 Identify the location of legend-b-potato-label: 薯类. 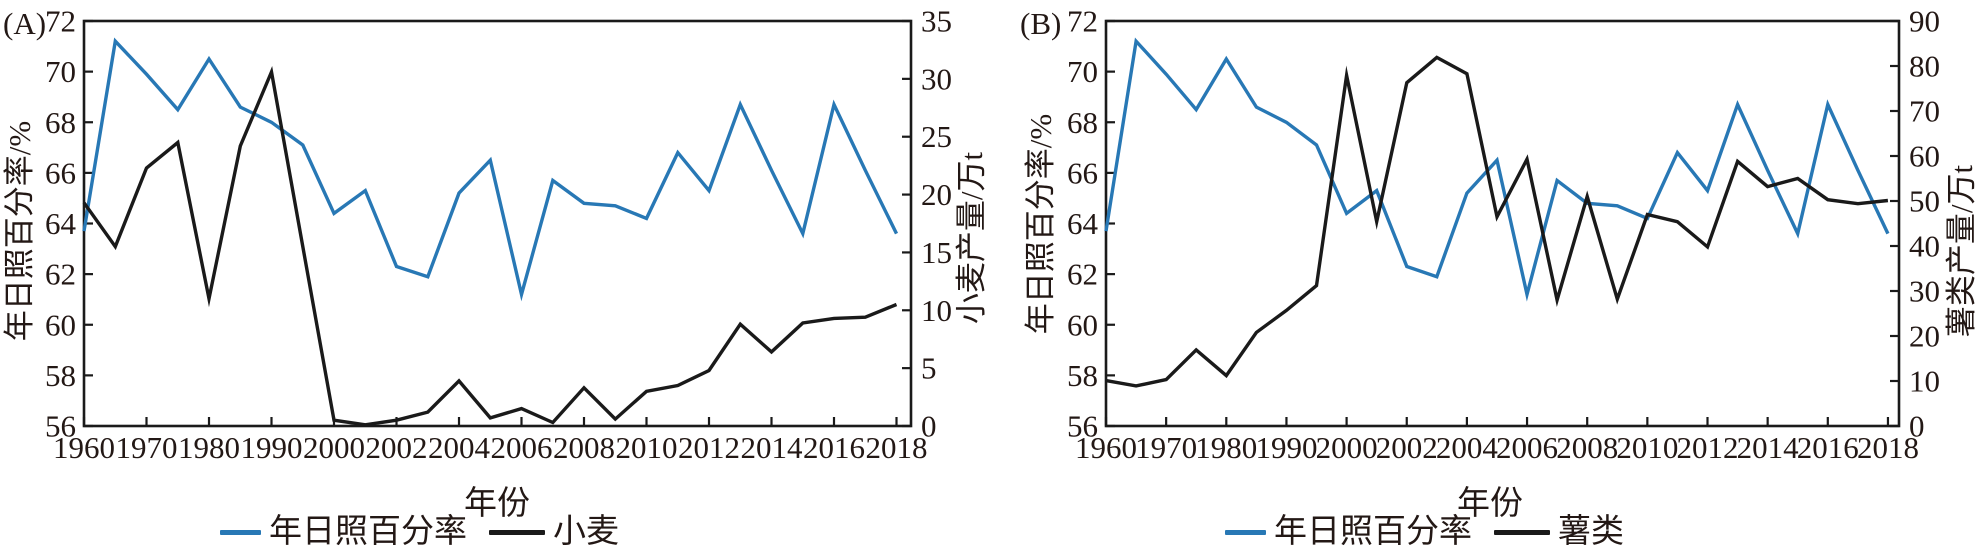
(1591, 532).